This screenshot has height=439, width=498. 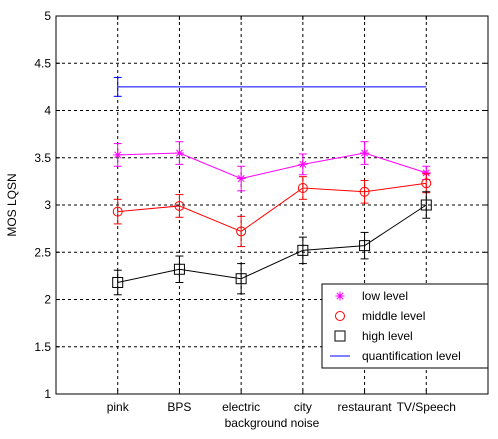 What do you see at coordinates (42, 252) in the screenshot?
I see `y-tick-label: 2.5` at bounding box center [42, 252].